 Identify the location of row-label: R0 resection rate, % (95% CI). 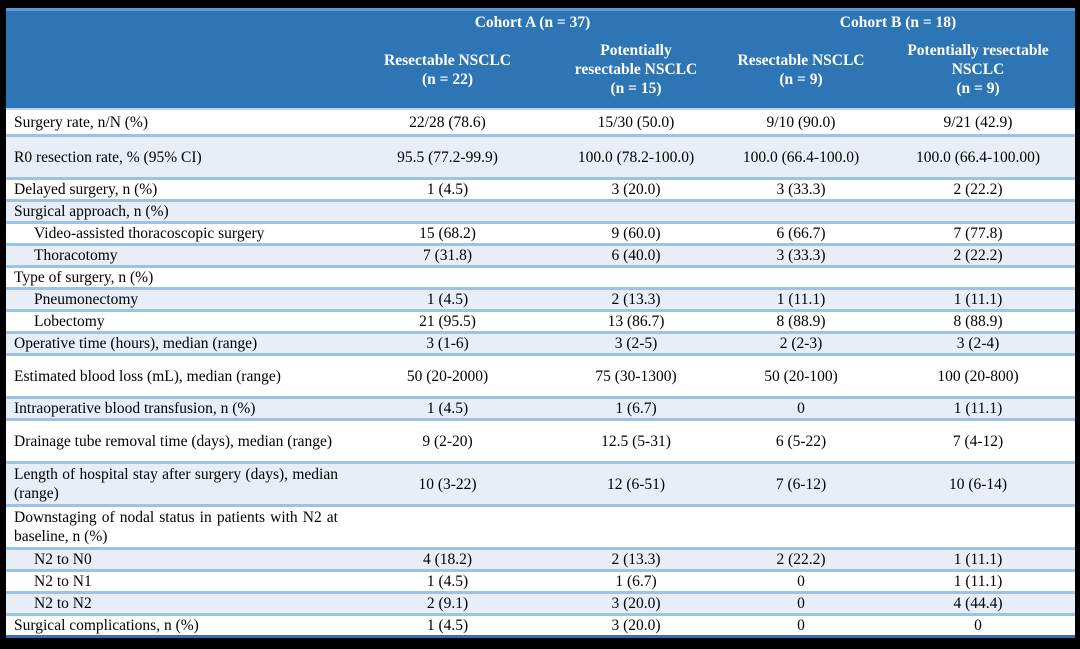
(175, 157).